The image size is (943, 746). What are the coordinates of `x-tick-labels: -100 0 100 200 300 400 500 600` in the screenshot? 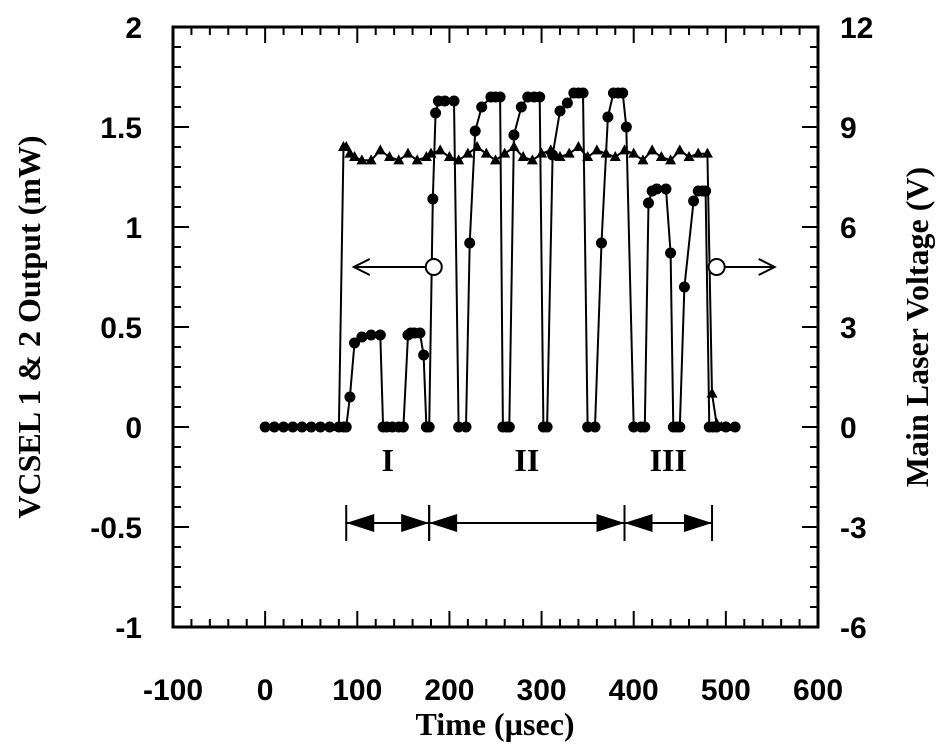 It's located at (493, 690).